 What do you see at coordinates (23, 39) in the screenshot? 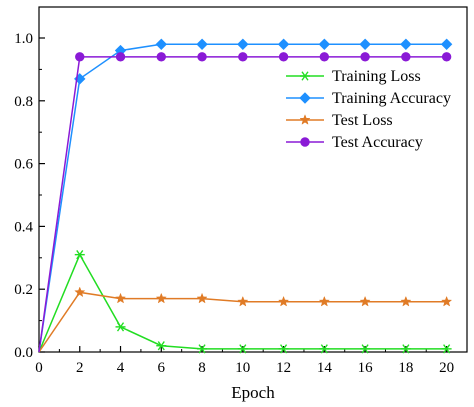
I see `y-tick-label: 1.0` at bounding box center [23, 39].